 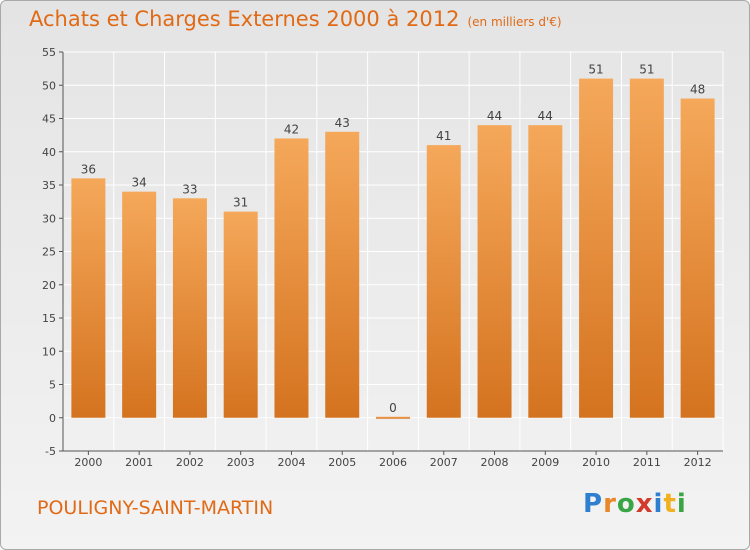 What do you see at coordinates (698, 462) in the screenshot?
I see `x-tick-label: 2012` at bounding box center [698, 462].